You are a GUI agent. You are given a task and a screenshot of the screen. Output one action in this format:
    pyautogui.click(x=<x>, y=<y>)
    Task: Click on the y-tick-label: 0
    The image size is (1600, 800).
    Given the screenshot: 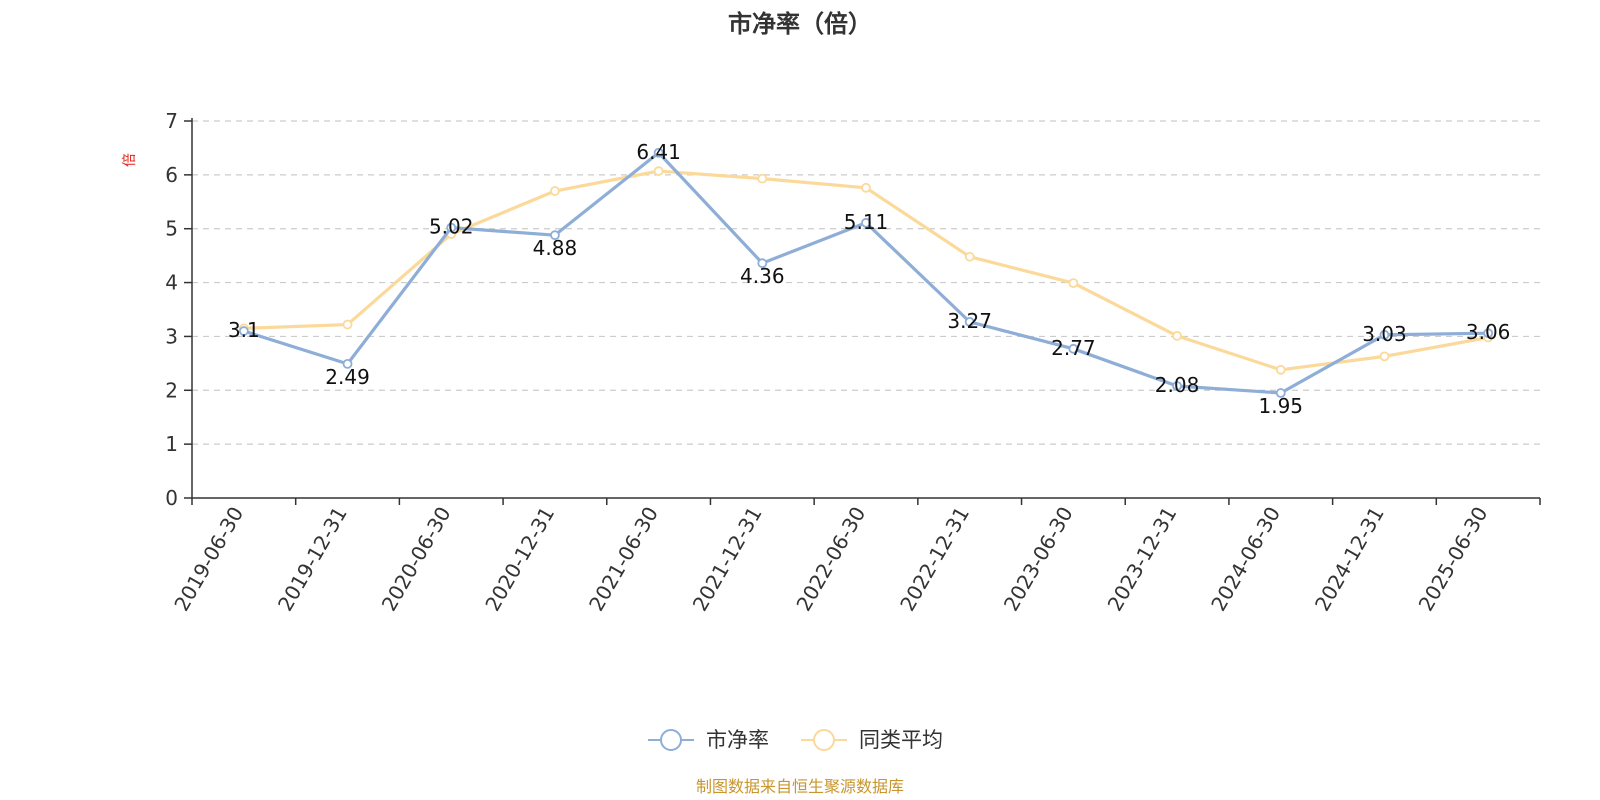 What is the action you would take?
    pyautogui.click(x=171, y=498)
    